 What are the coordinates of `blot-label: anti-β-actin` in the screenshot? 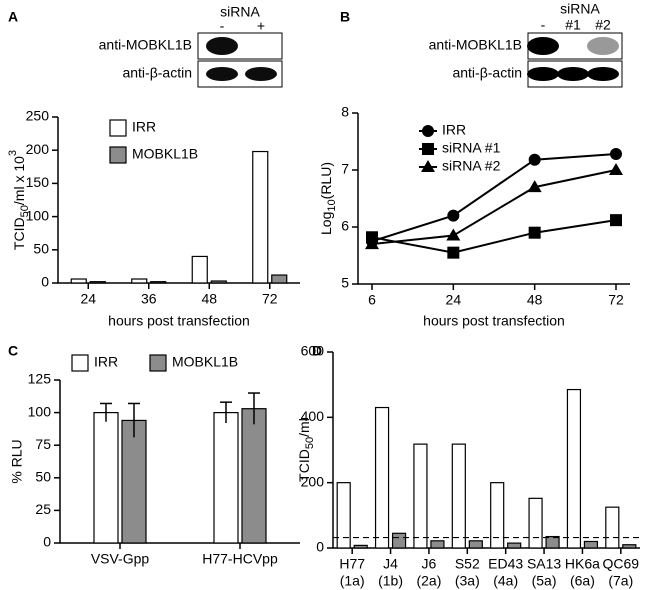 It's located at (487, 73).